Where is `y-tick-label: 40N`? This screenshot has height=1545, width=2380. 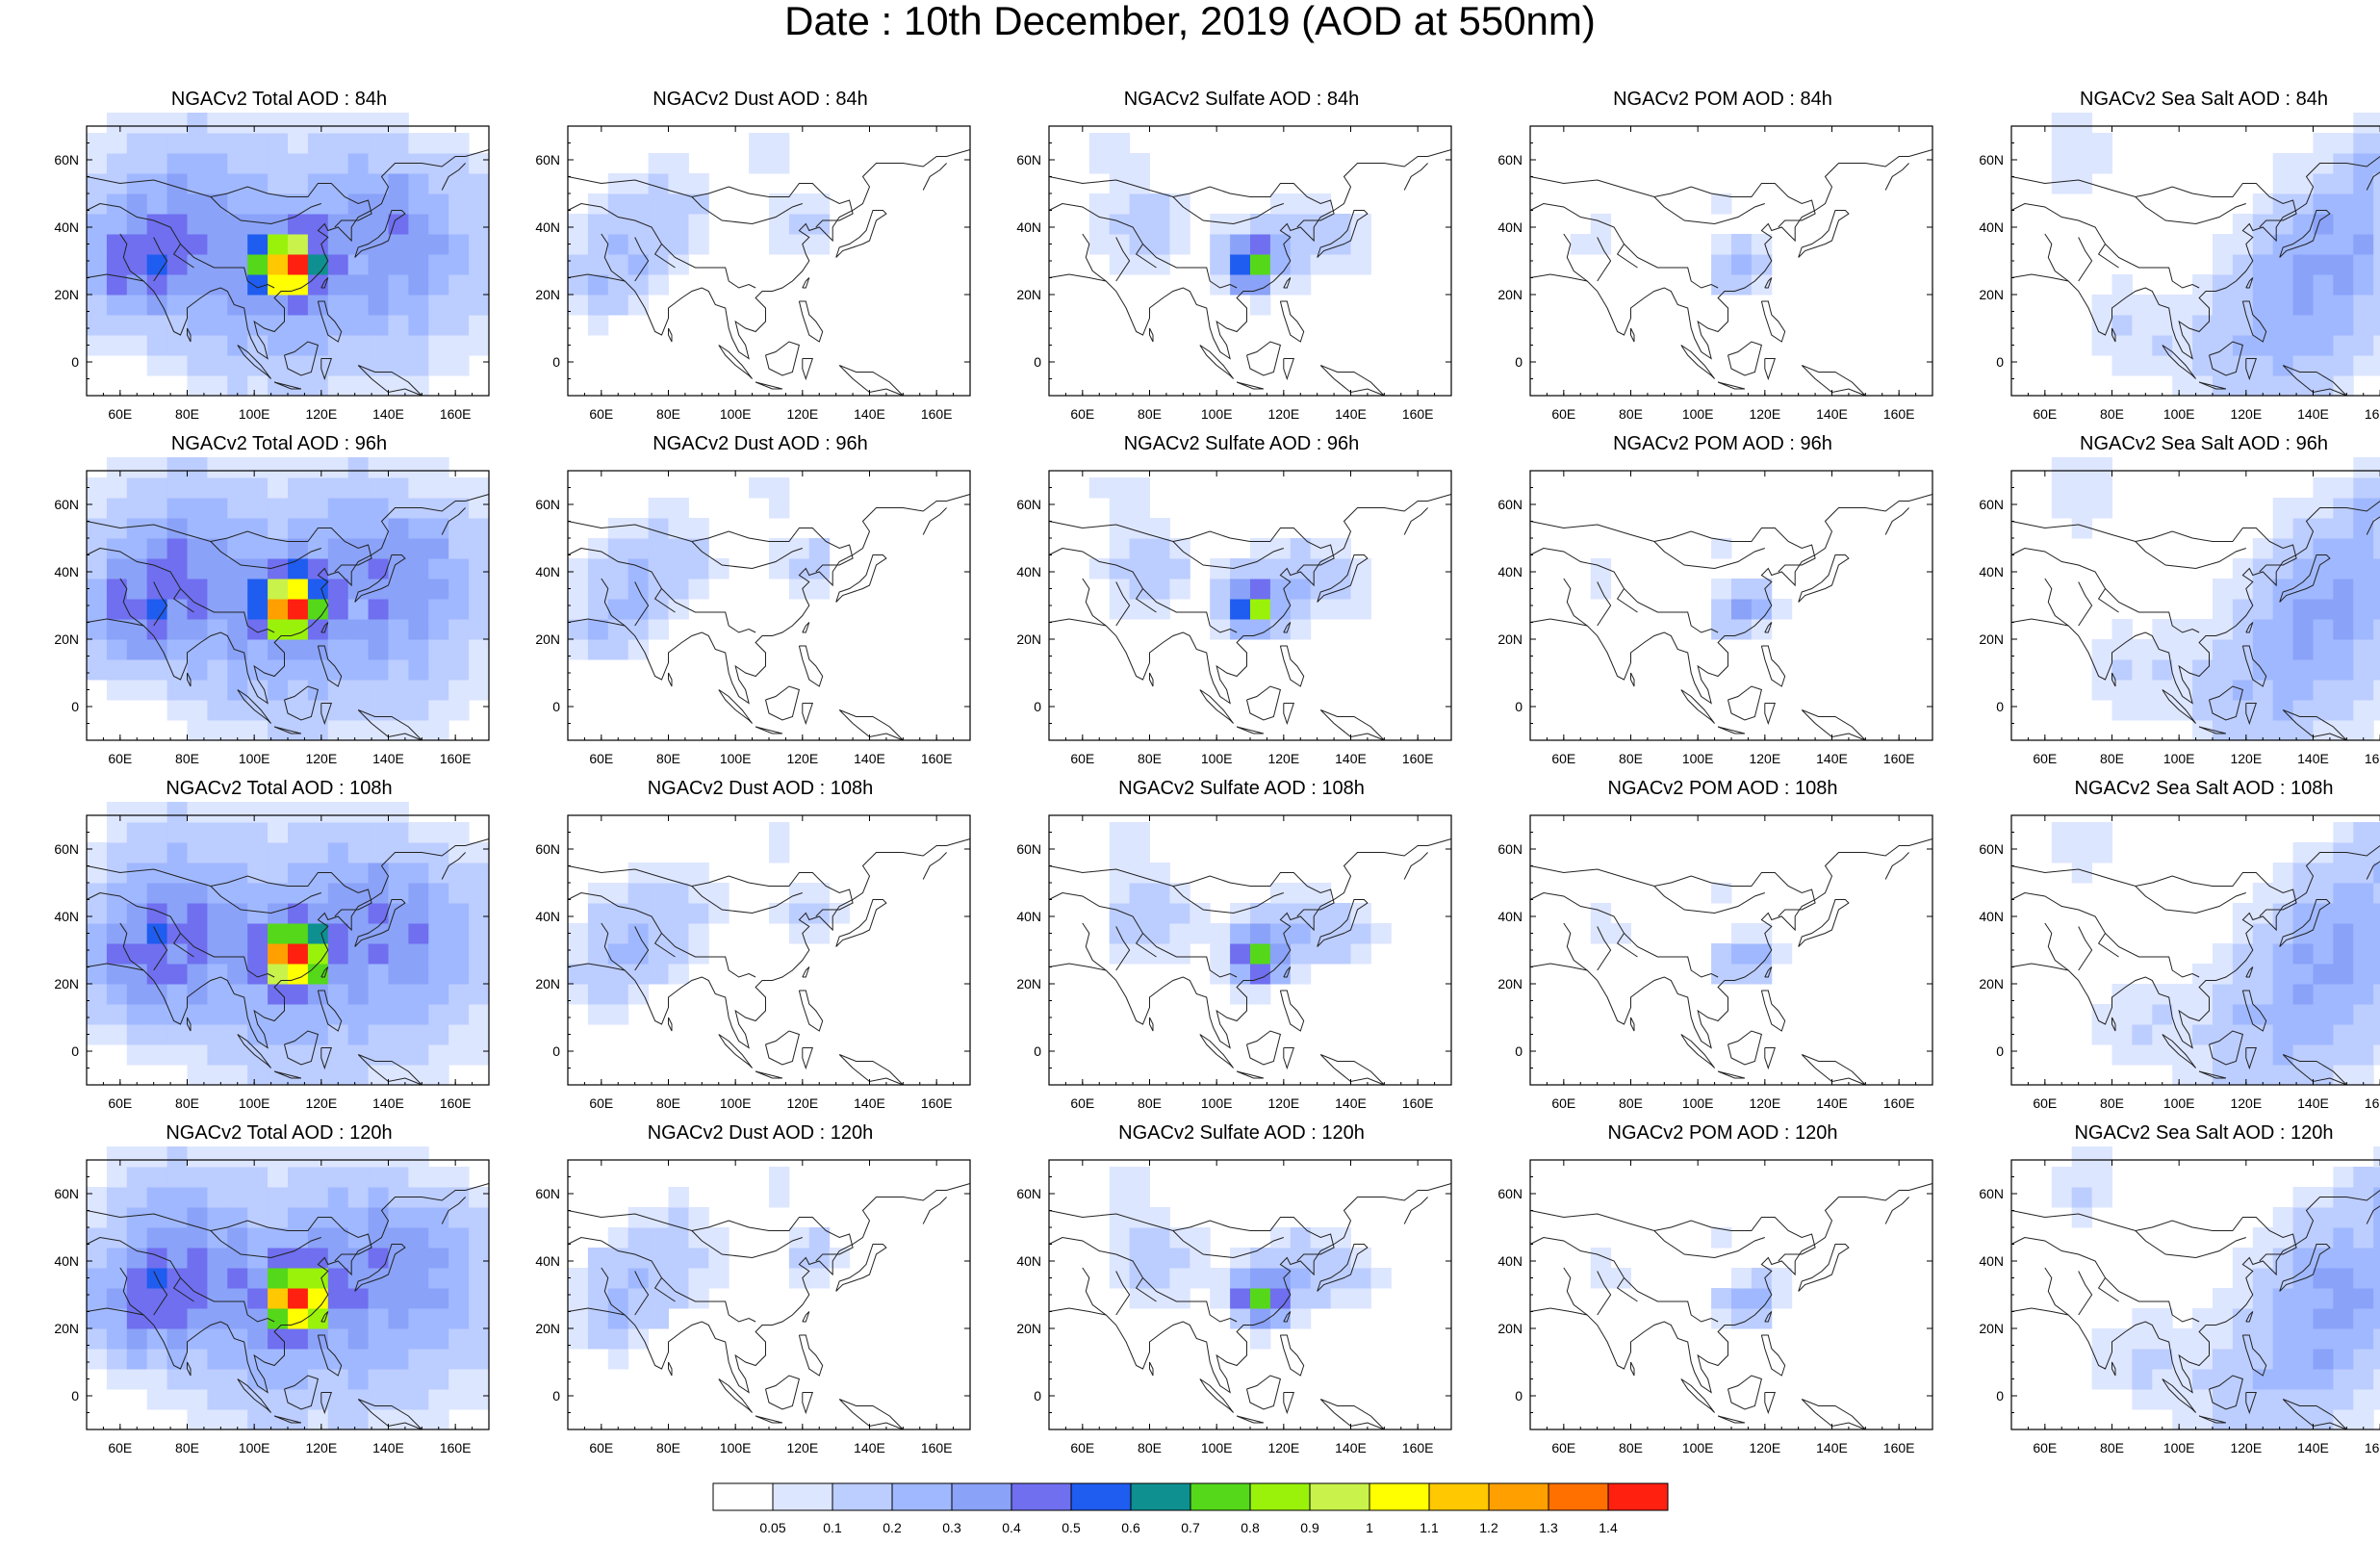
y-tick-label: 40N is located at coordinates (67, 571).